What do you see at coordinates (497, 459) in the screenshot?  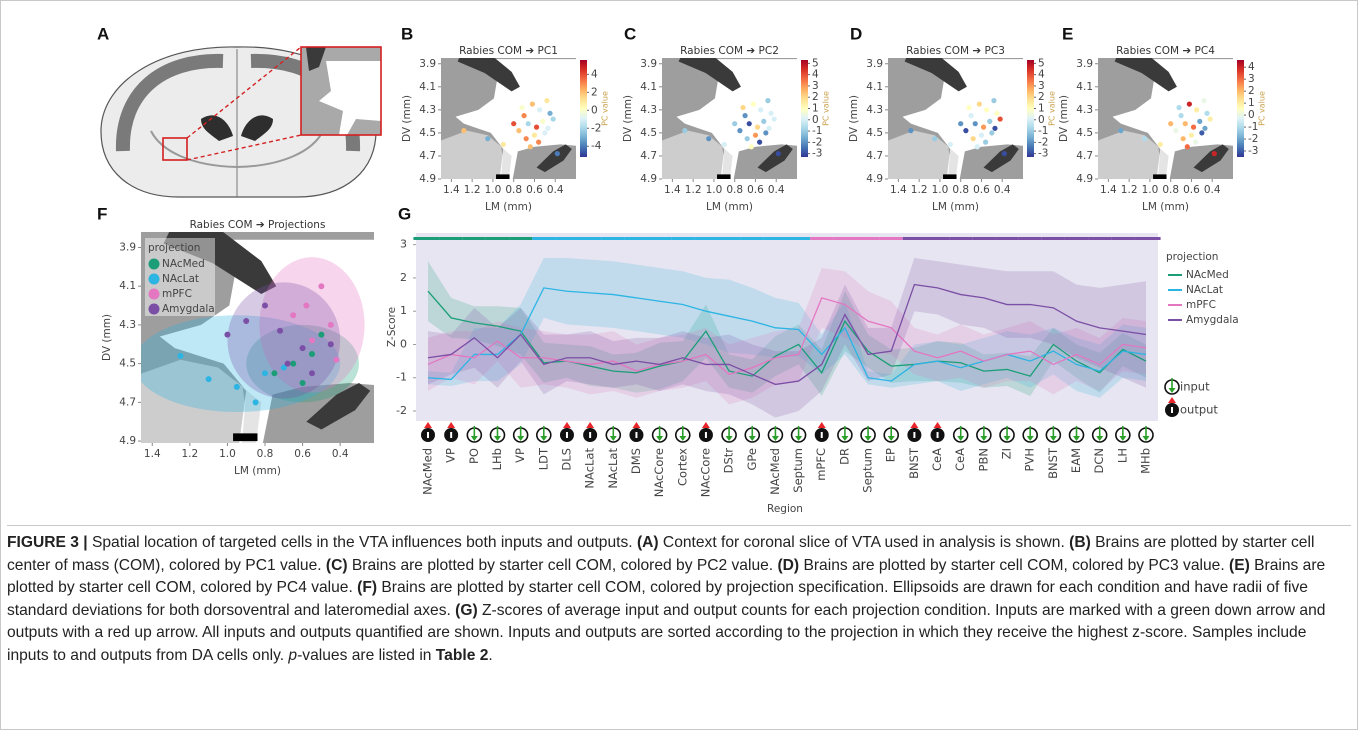 I see `x-tick-label: LHb` at bounding box center [497, 459].